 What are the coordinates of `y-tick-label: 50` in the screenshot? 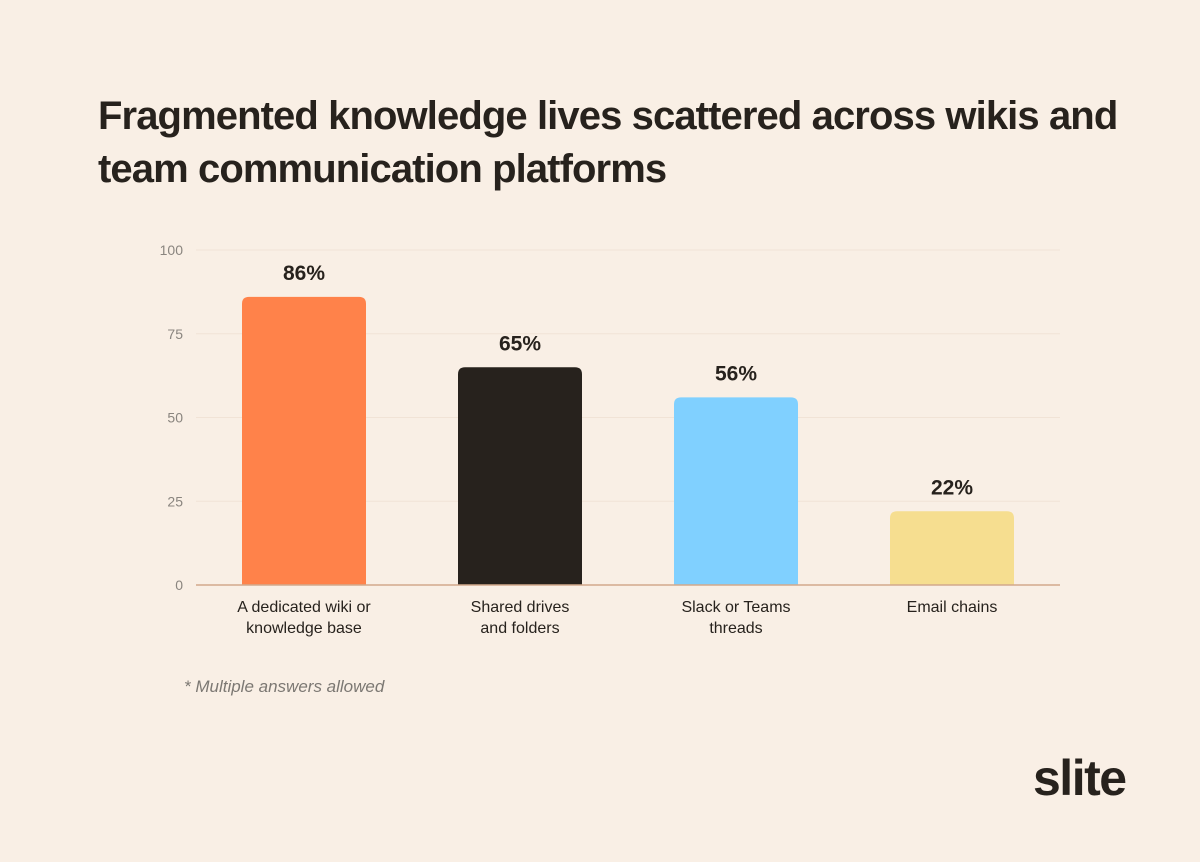 It's located at (175, 418).